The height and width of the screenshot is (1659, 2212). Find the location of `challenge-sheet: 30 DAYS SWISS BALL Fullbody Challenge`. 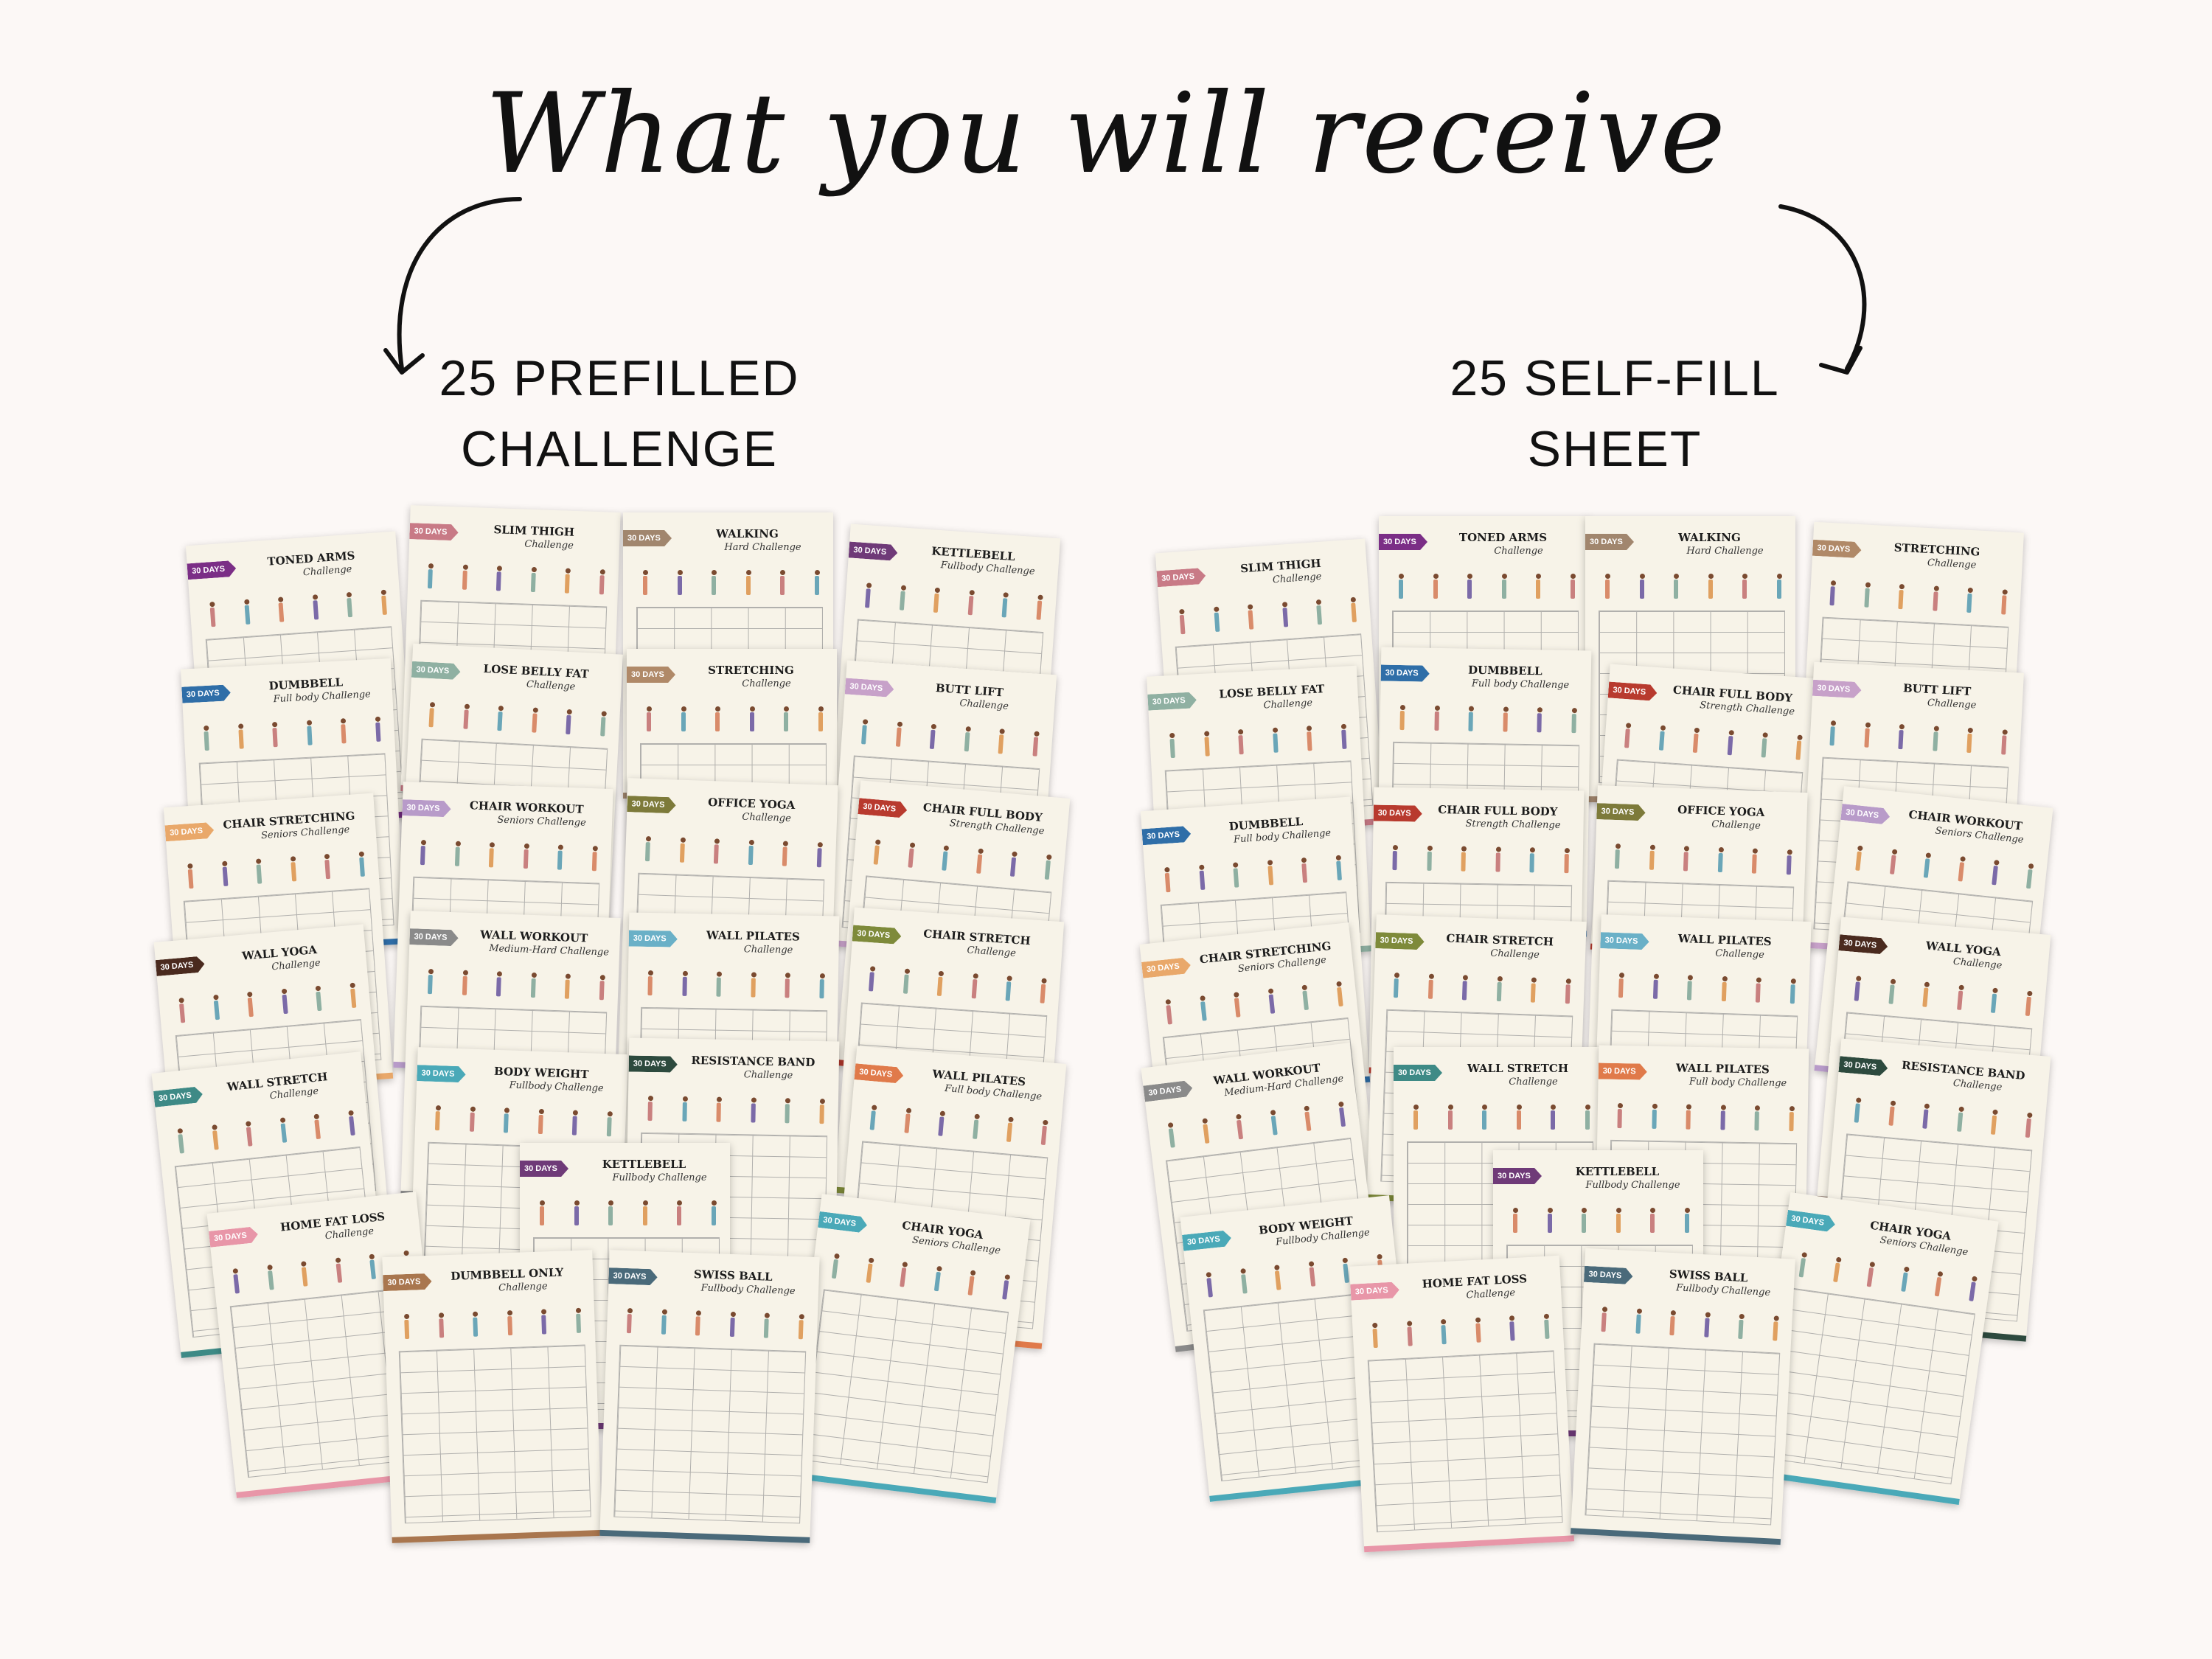

challenge-sheet: 30 DAYS SWISS BALL Fullbody Challenge is located at coordinates (709, 1396).